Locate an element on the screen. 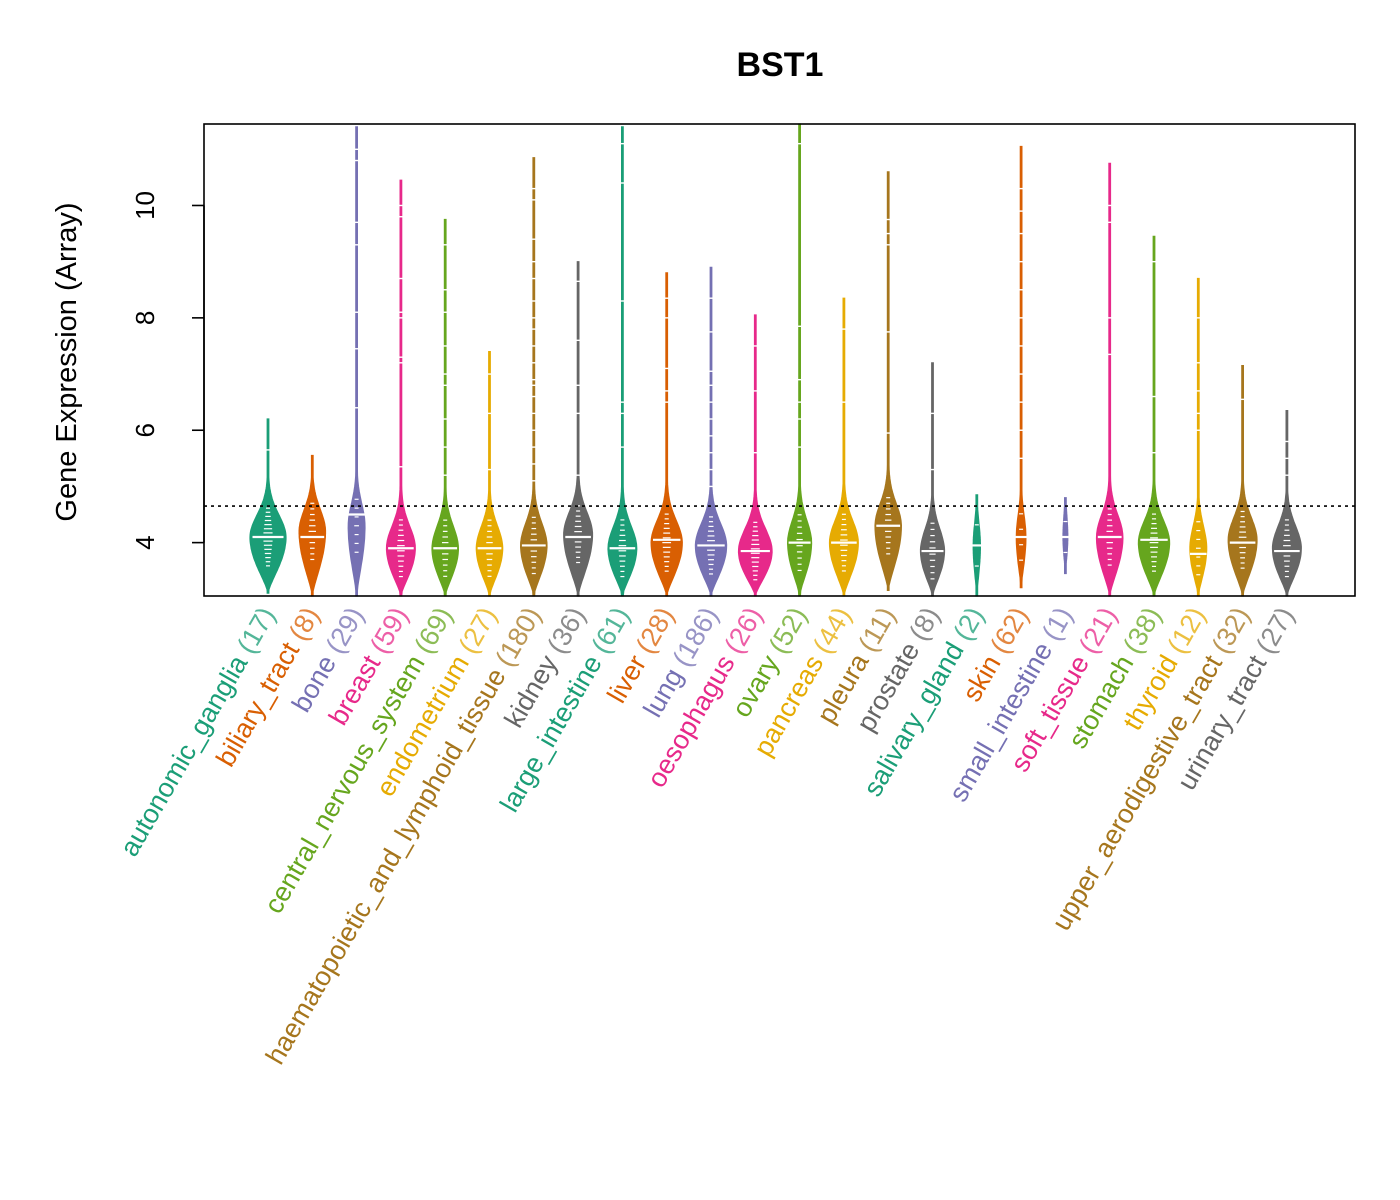 The height and width of the screenshot is (1200, 1400). violin-bone is located at coordinates (356, 361).